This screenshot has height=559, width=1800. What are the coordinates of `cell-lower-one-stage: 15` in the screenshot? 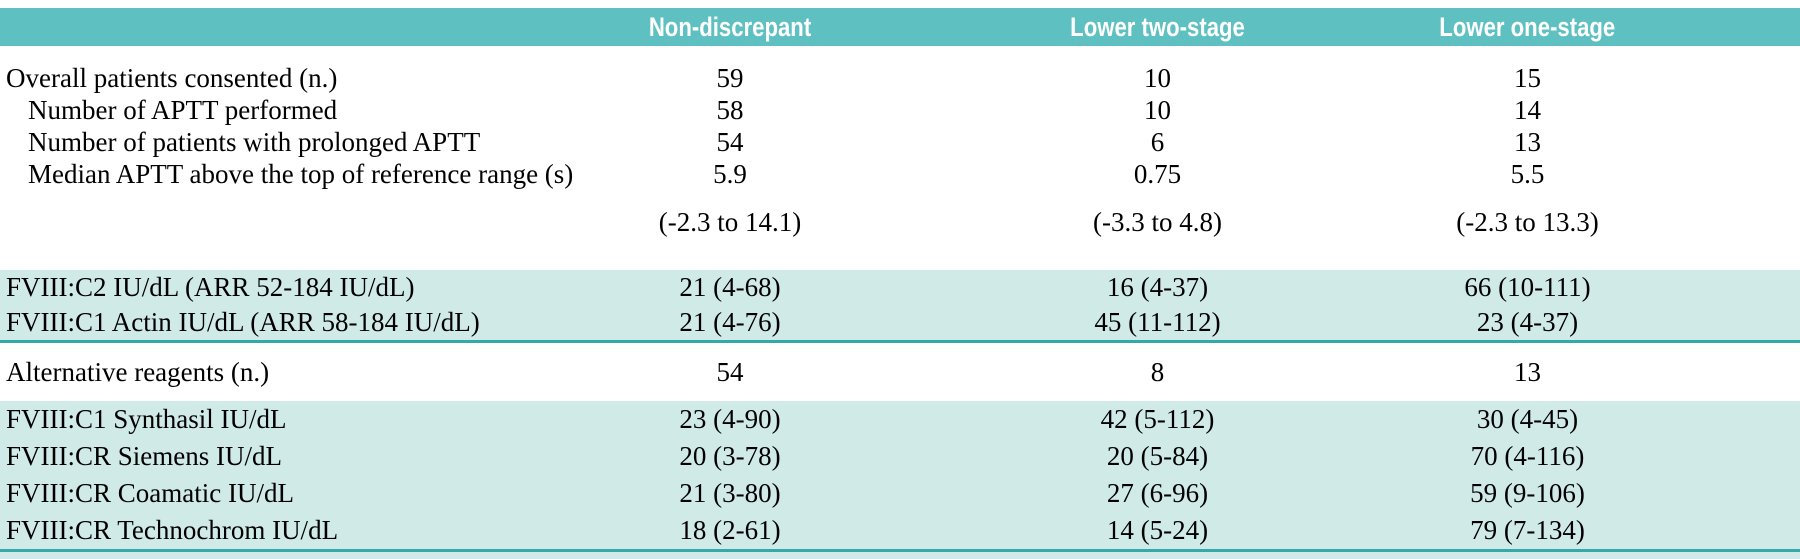 It's located at (1527, 77).